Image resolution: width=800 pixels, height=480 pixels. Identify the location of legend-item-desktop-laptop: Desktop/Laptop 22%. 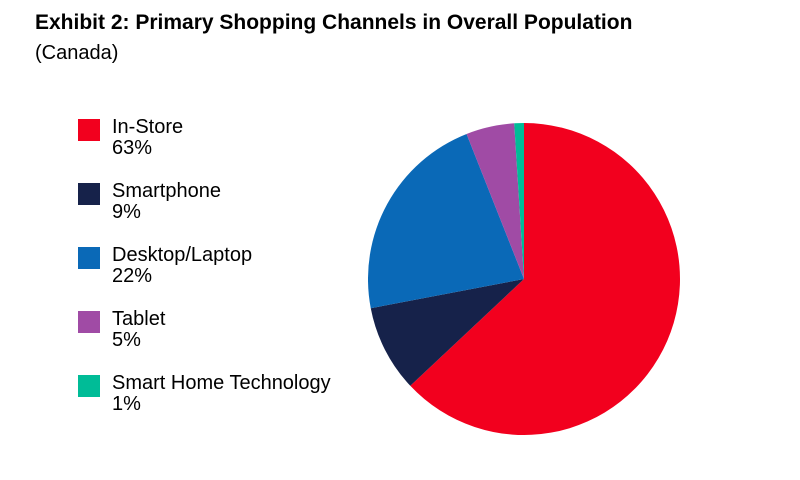
(204, 266).